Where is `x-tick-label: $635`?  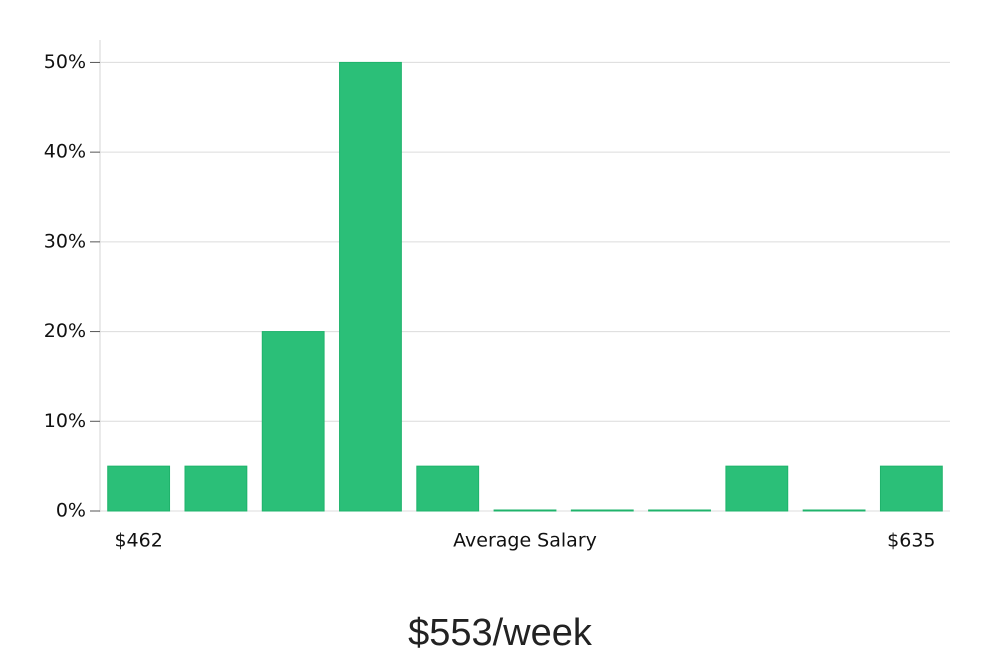 x-tick-label: $635 is located at coordinates (911, 541).